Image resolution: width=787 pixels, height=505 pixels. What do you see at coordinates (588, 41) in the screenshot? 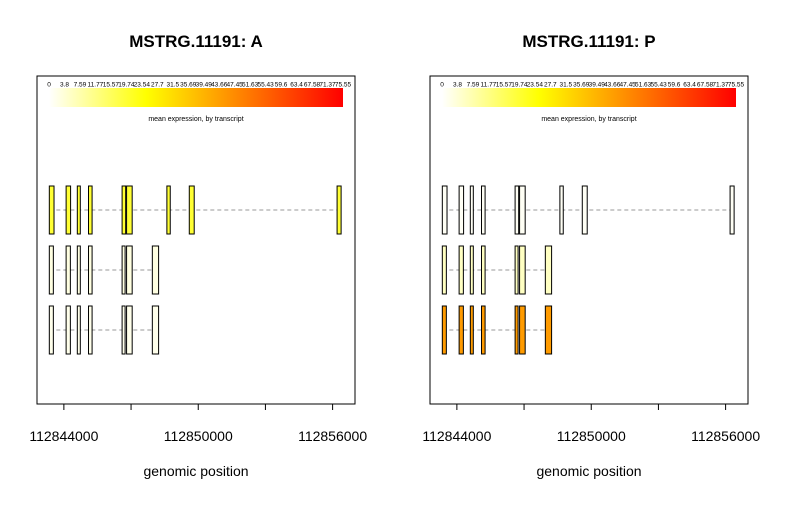
I see `panel-p-title: MSTRG.11191: P` at bounding box center [588, 41].